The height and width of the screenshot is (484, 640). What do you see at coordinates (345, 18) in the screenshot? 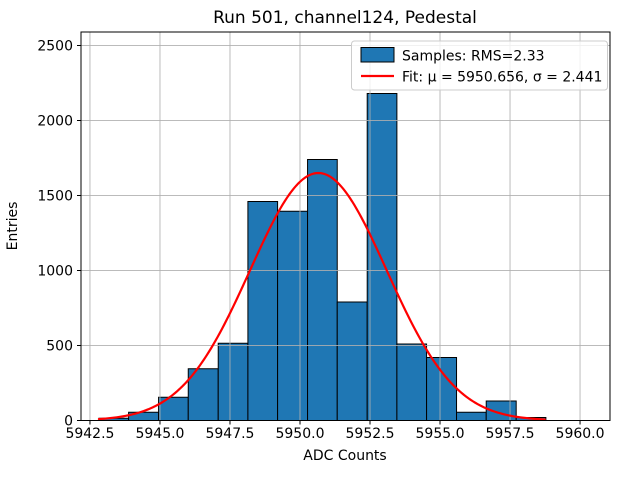
I see `chart-title: Run 501, channel124, Pedestal` at bounding box center [345, 18].